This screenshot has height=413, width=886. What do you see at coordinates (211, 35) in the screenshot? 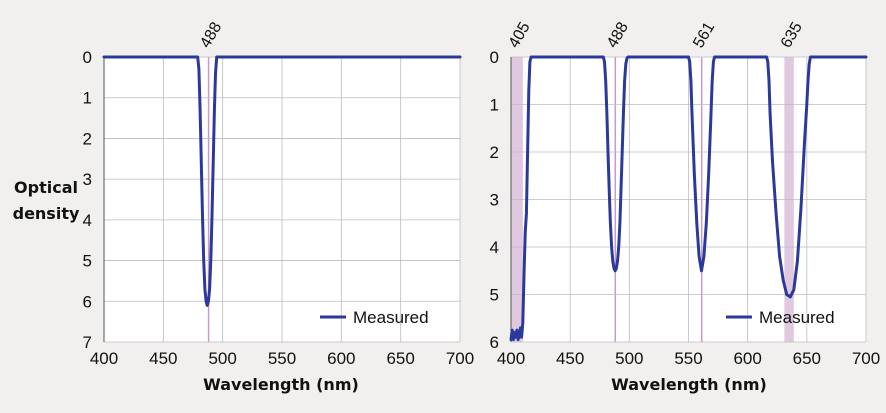
I see `left-laser-label-488: 488` at bounding box center [211, 35].